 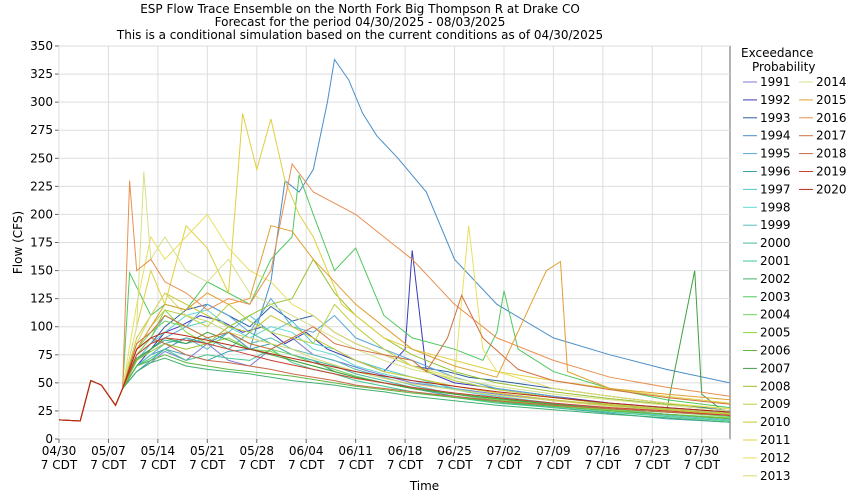 What do you see at coordinates (207, 451) in the screenshot?
I see `x-tick-label: 05/21` at bounding box center [207, 451].